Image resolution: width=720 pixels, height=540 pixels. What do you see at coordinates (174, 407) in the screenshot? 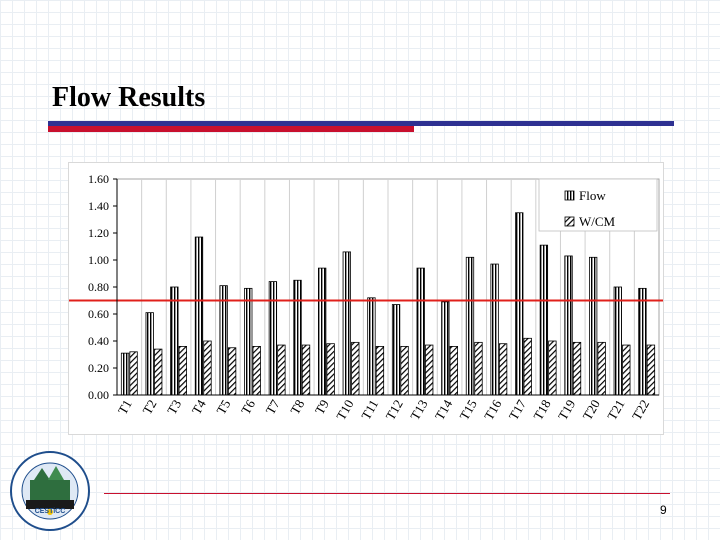
I see `x-tick-label: T3` at bounding box center [174, 407].